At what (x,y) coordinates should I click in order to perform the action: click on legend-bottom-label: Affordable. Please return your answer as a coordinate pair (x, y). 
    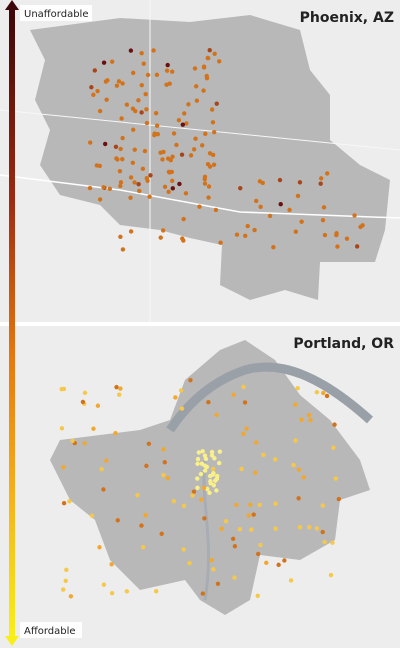
    Looking at the image, I should click on (50, 631).